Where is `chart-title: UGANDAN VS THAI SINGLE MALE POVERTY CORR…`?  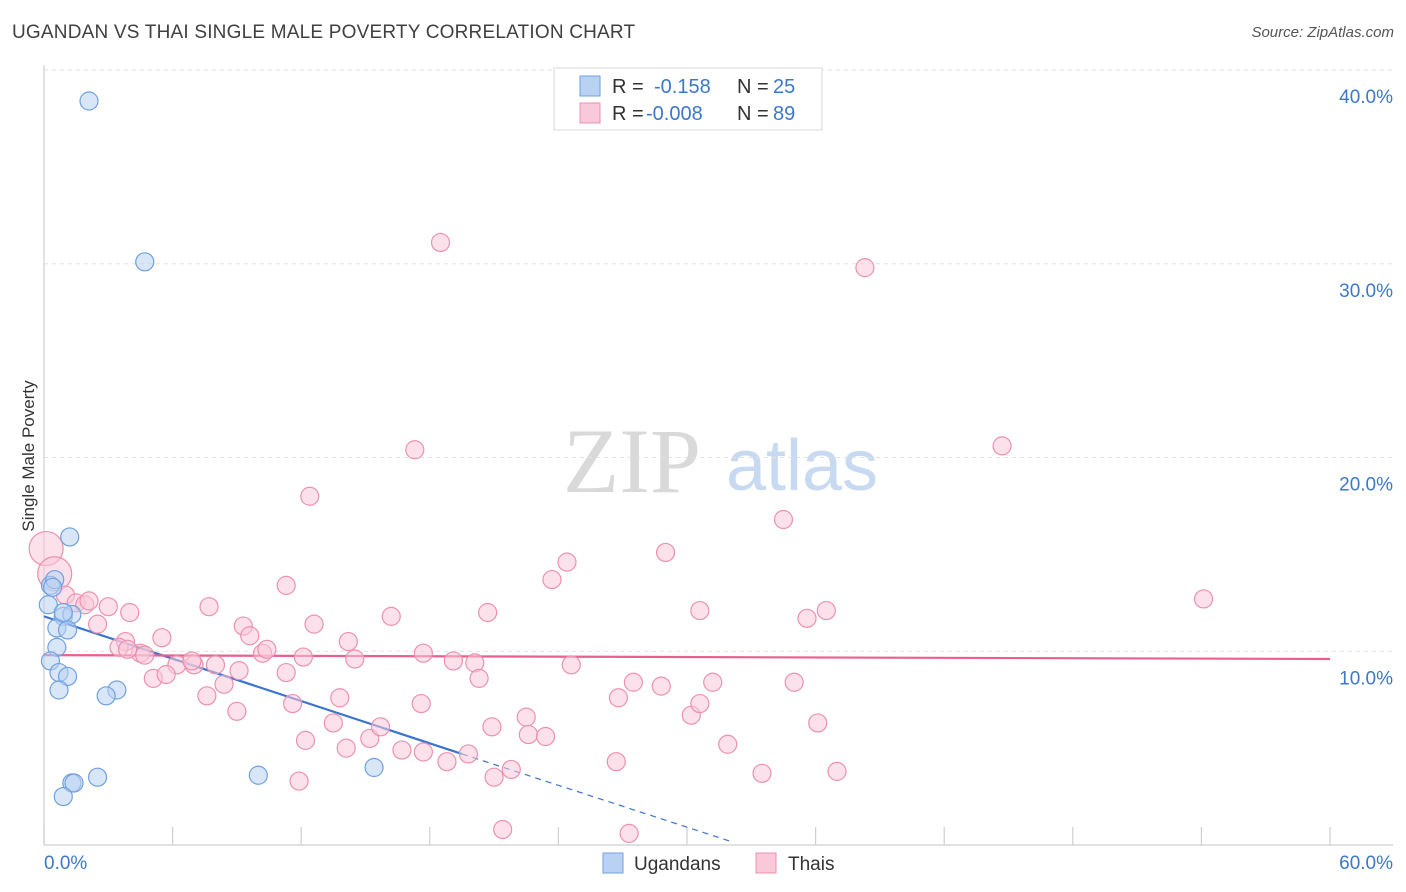
chart-title: UGANDAN VS THAI SINGLE MALE POVERTY CORR… is located at coordinates (324, 32).